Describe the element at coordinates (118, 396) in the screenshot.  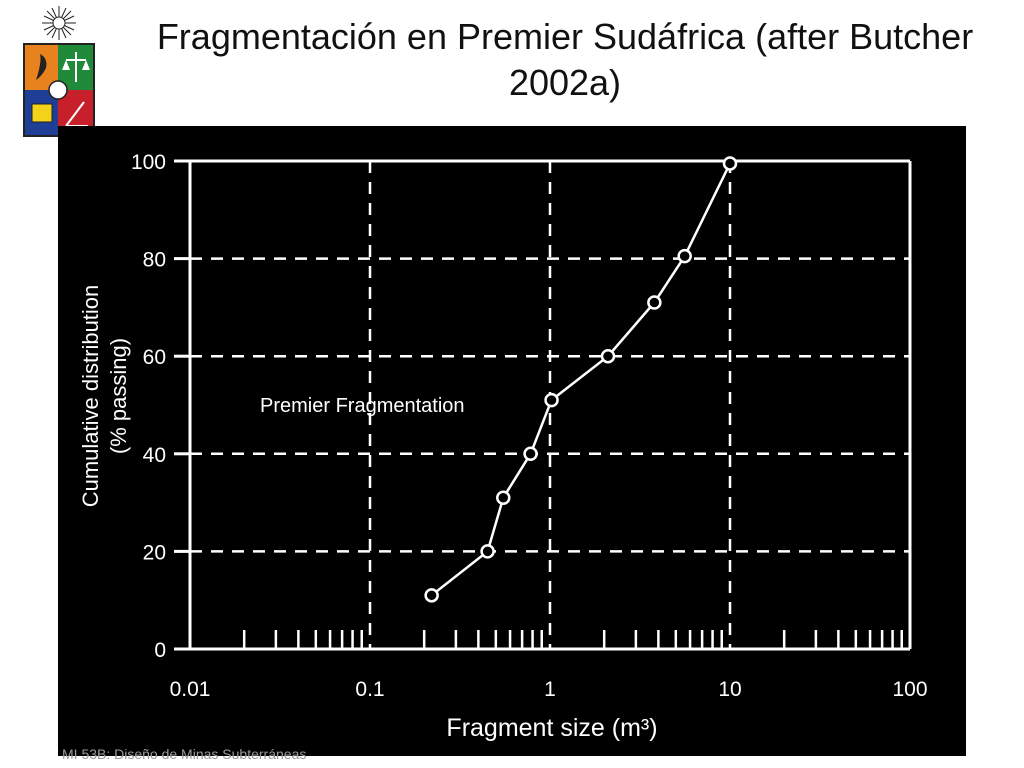
I see `y-axis-label-unit: (% passing)` at that location.